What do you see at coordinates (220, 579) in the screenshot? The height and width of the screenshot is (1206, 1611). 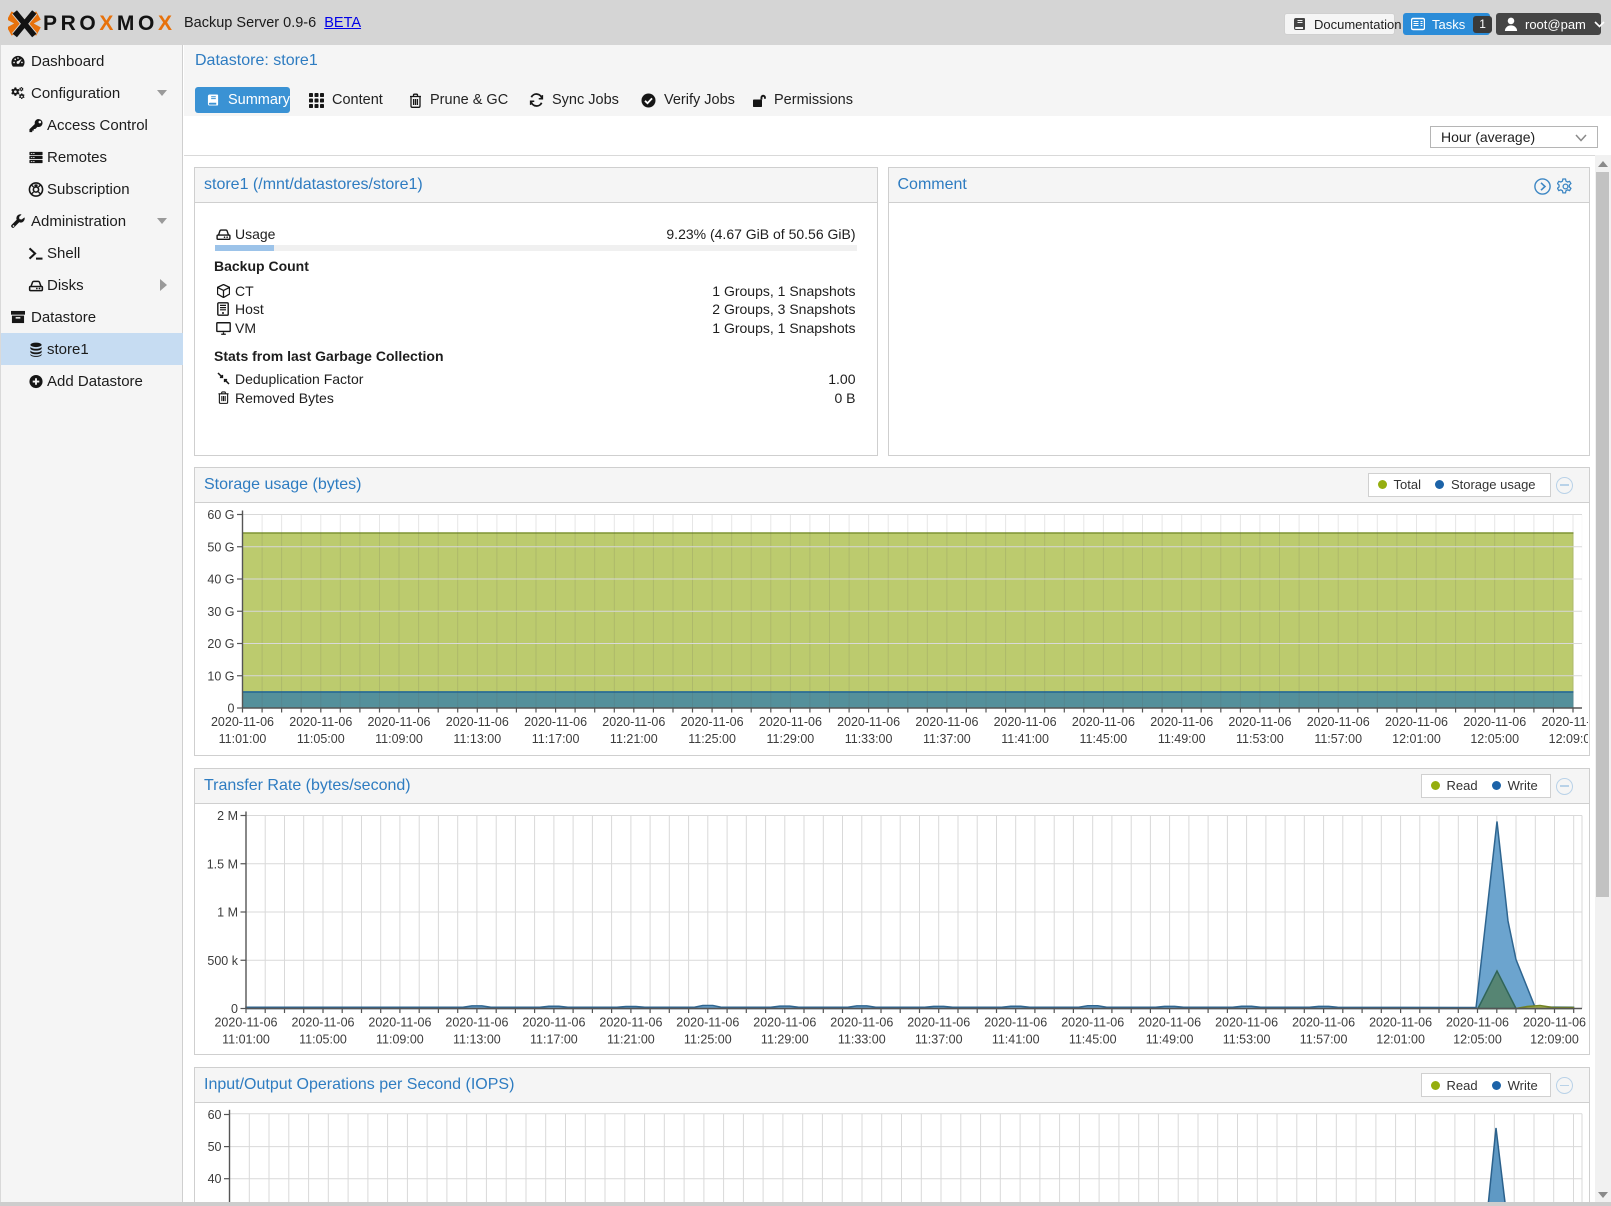 I see `svg-text: 40 G` at bounding box center [220, 579].